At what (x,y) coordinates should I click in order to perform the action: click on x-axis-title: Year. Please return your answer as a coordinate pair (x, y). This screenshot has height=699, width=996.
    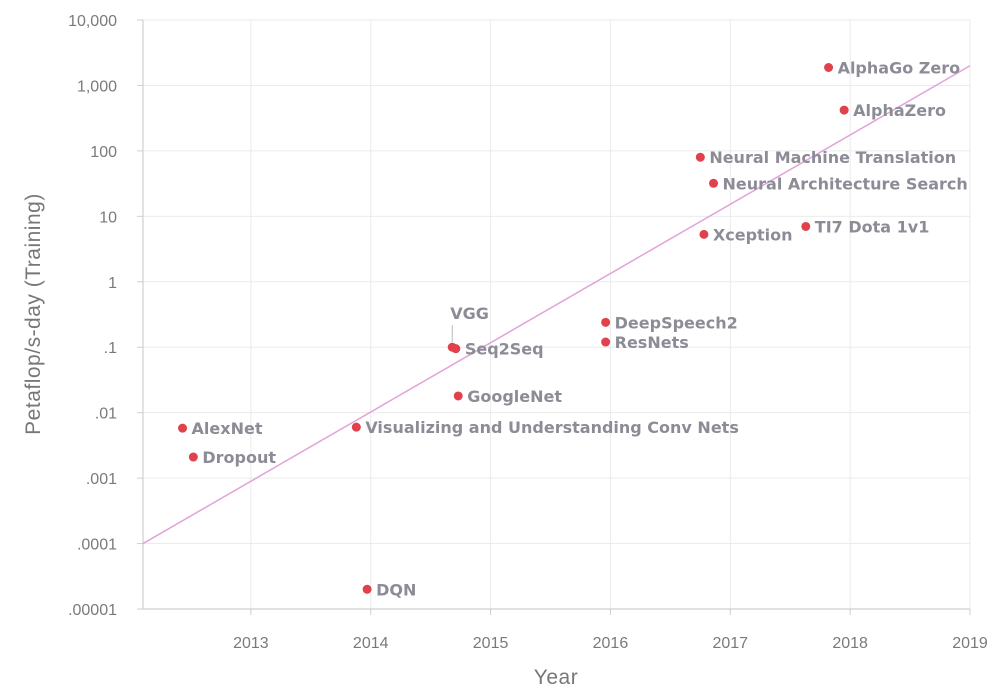
    Looking at the image, I should click on (556, 677).